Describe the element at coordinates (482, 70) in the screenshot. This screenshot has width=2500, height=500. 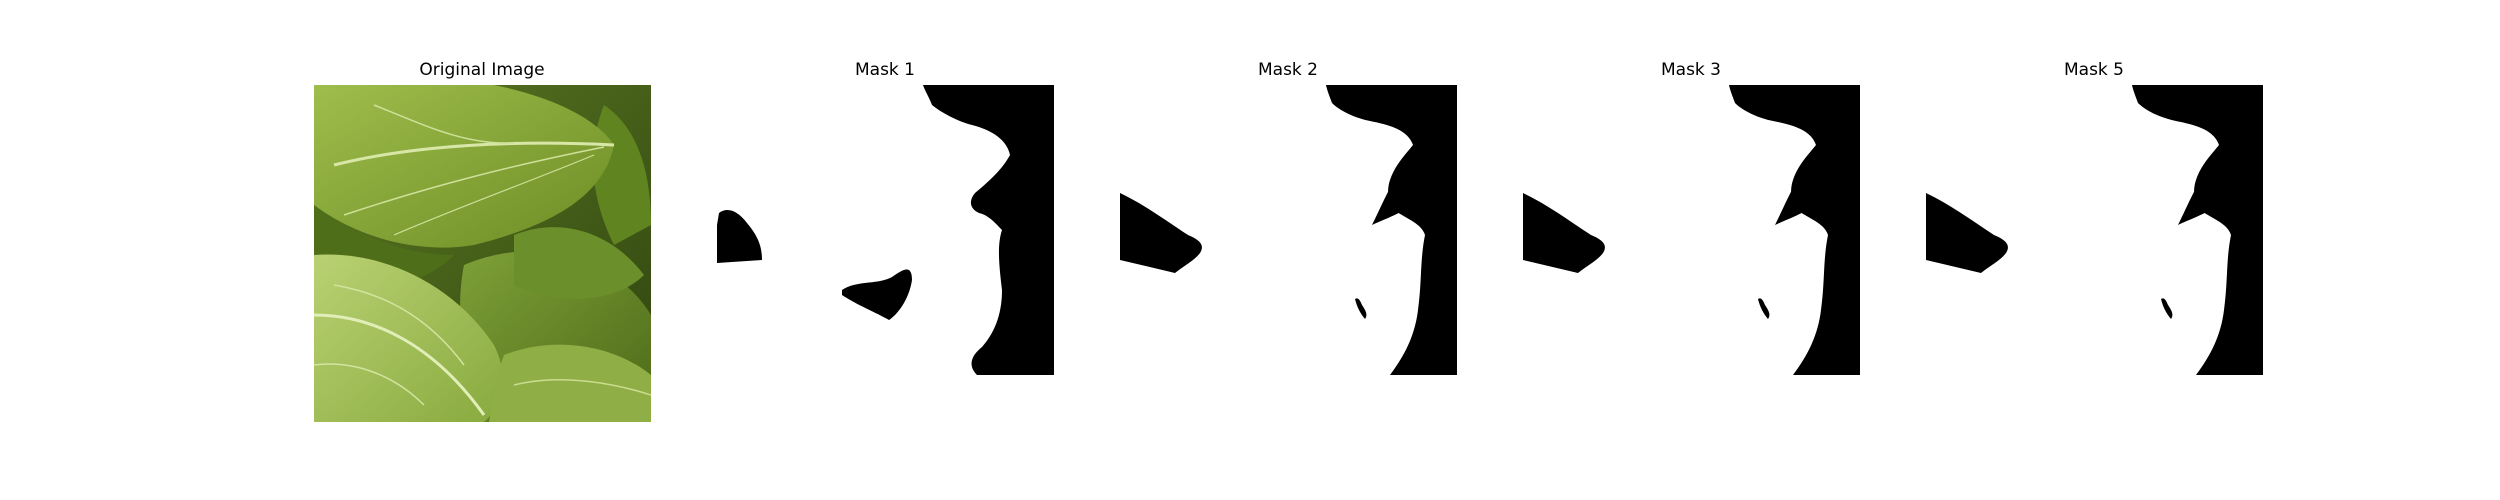
I see `title-original-image: Original Image` at that location.